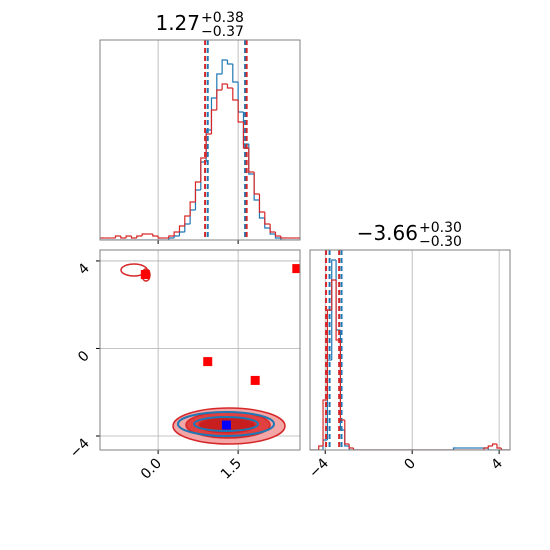  Describe the element at coordinates (177, 23) in the screenshot. I see `title: 1.27` at that location.